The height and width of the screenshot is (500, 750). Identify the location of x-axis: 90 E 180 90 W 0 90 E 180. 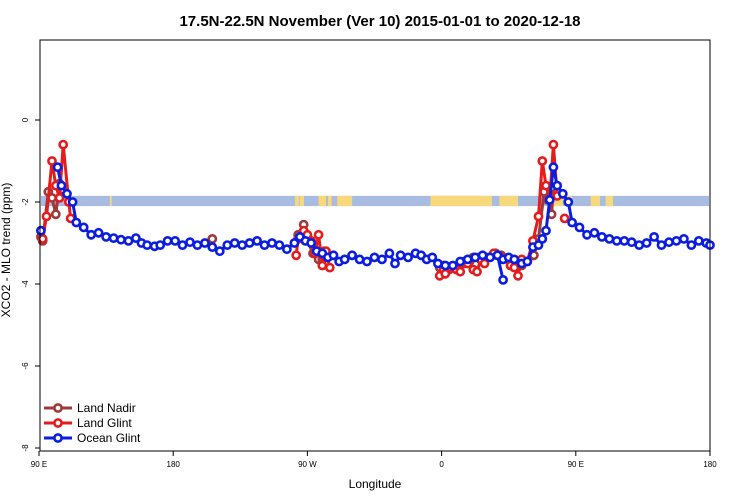
(374, 460).